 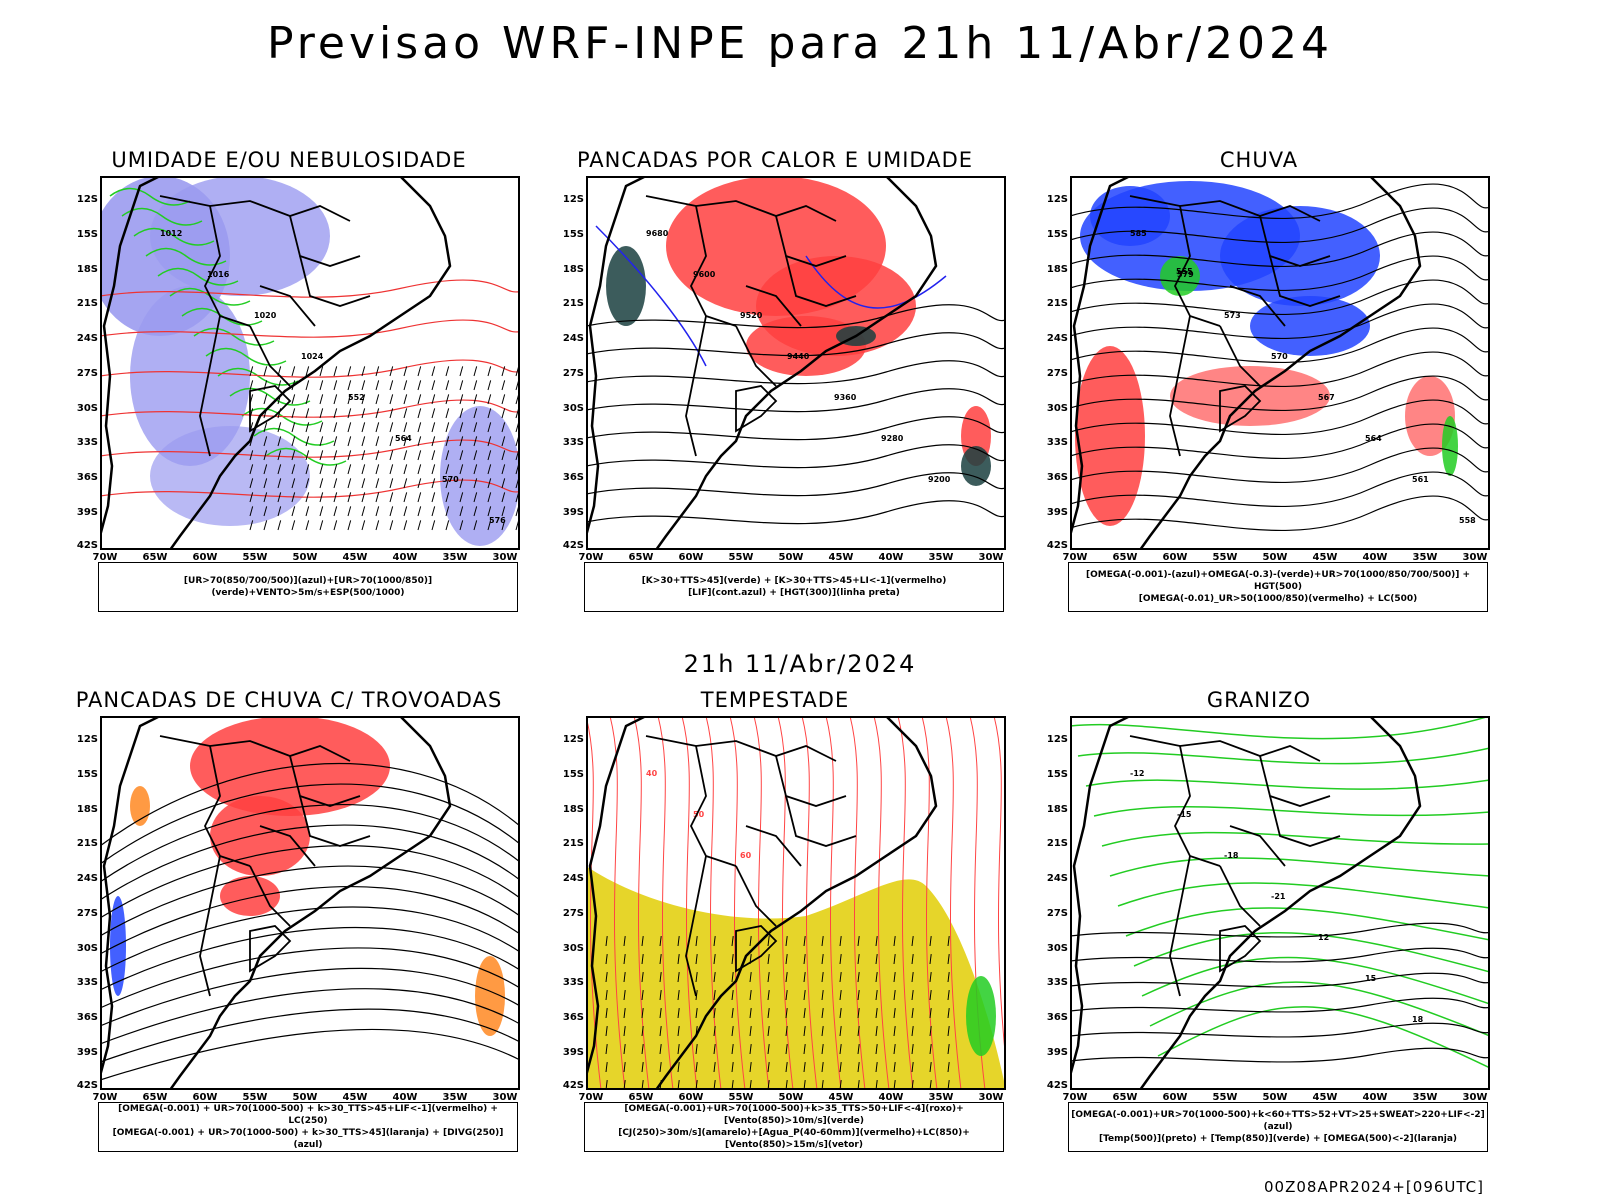 What do you see at coordinates (1057, 843) in the screenshot?
I see `lat-tick-label: 21S` at bounding box center [1057, 843].